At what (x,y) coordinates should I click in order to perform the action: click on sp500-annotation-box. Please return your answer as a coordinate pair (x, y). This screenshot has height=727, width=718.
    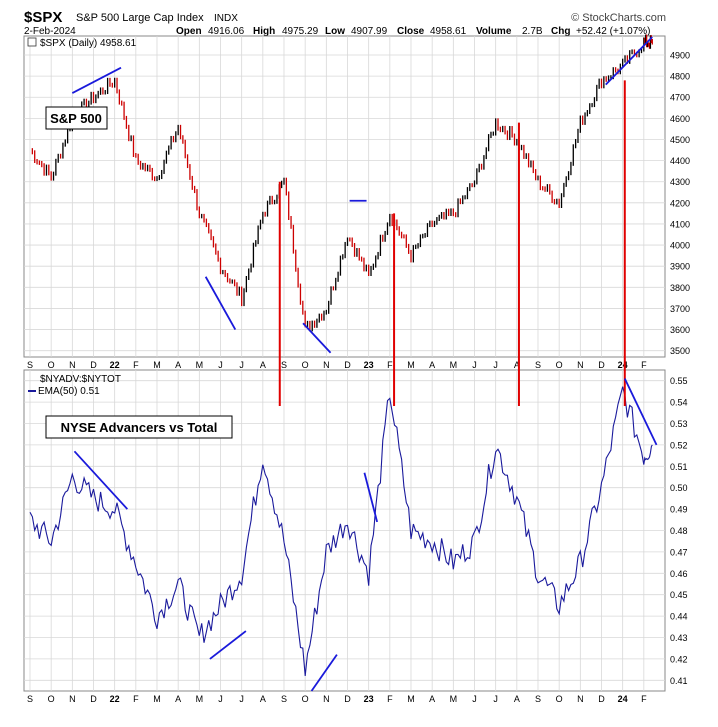
    Looking at the image, I should click on (76, 118).